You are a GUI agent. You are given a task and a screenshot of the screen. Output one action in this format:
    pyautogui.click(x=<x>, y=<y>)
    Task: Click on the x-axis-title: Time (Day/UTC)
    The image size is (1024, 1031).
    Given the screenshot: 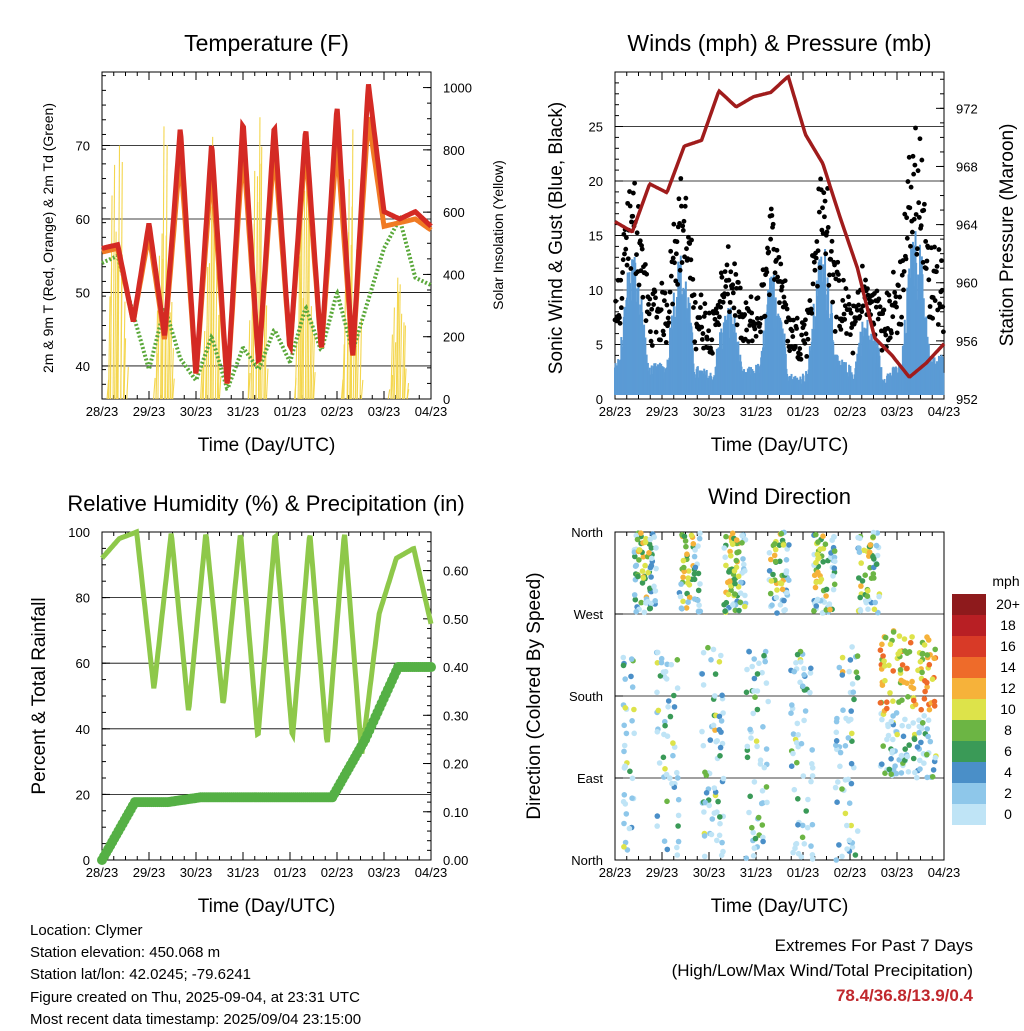 What is the action you would take?
    pyautogui.click(x=267, y=906)
    